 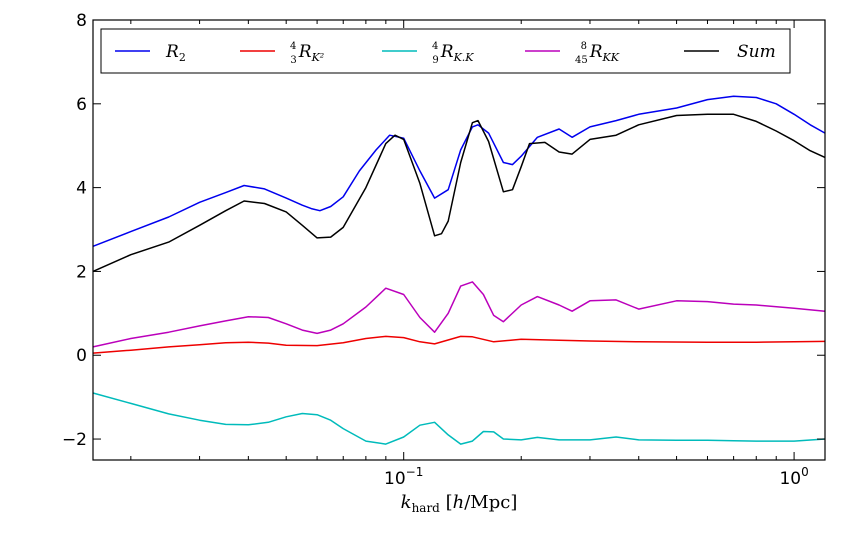 What do you see at coordinates (756, 52) in the screenshot?
I see `legend-label-sum: Sum` at bounding box center [756, 52].